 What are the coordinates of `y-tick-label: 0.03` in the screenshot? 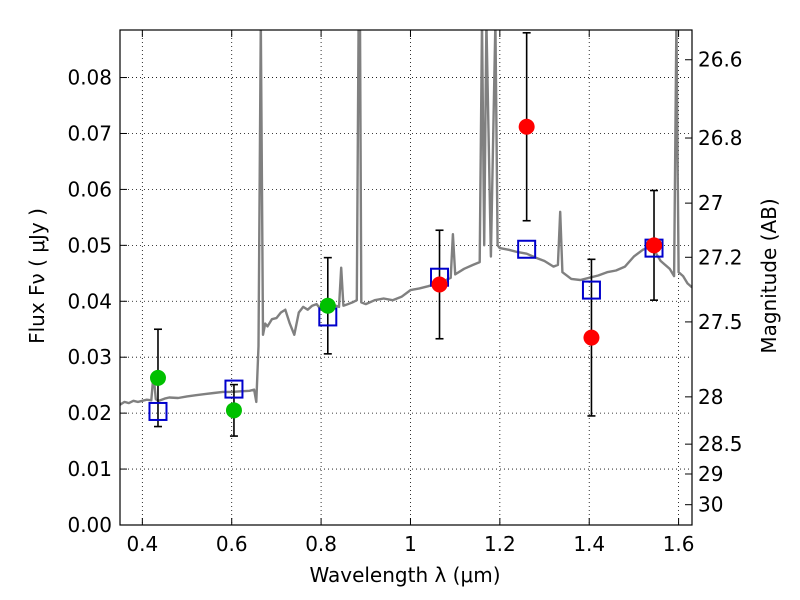 It's located at (89, 357).